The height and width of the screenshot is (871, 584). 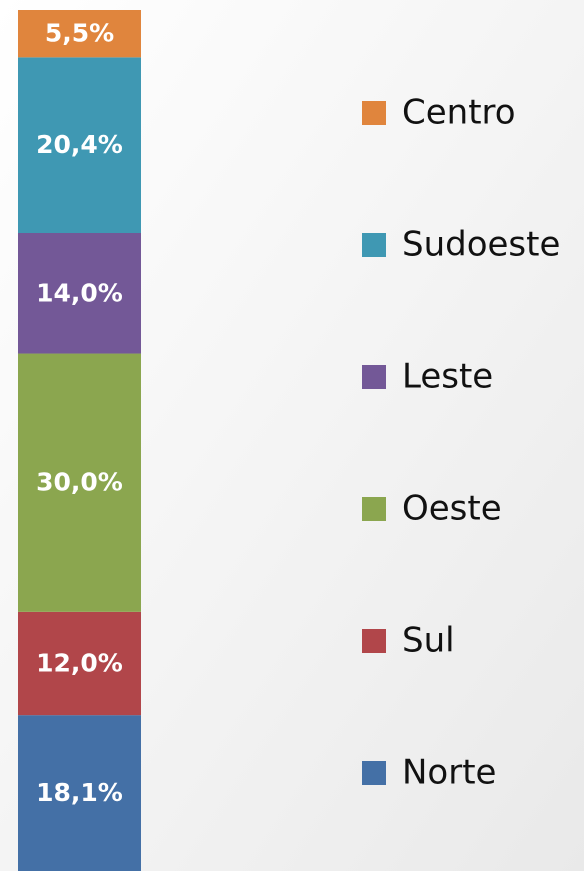 What do you see at coordinates (481, 245) in the screenshot?
I see `legend-label: Sudoeste` at bounding box center [481, 245].